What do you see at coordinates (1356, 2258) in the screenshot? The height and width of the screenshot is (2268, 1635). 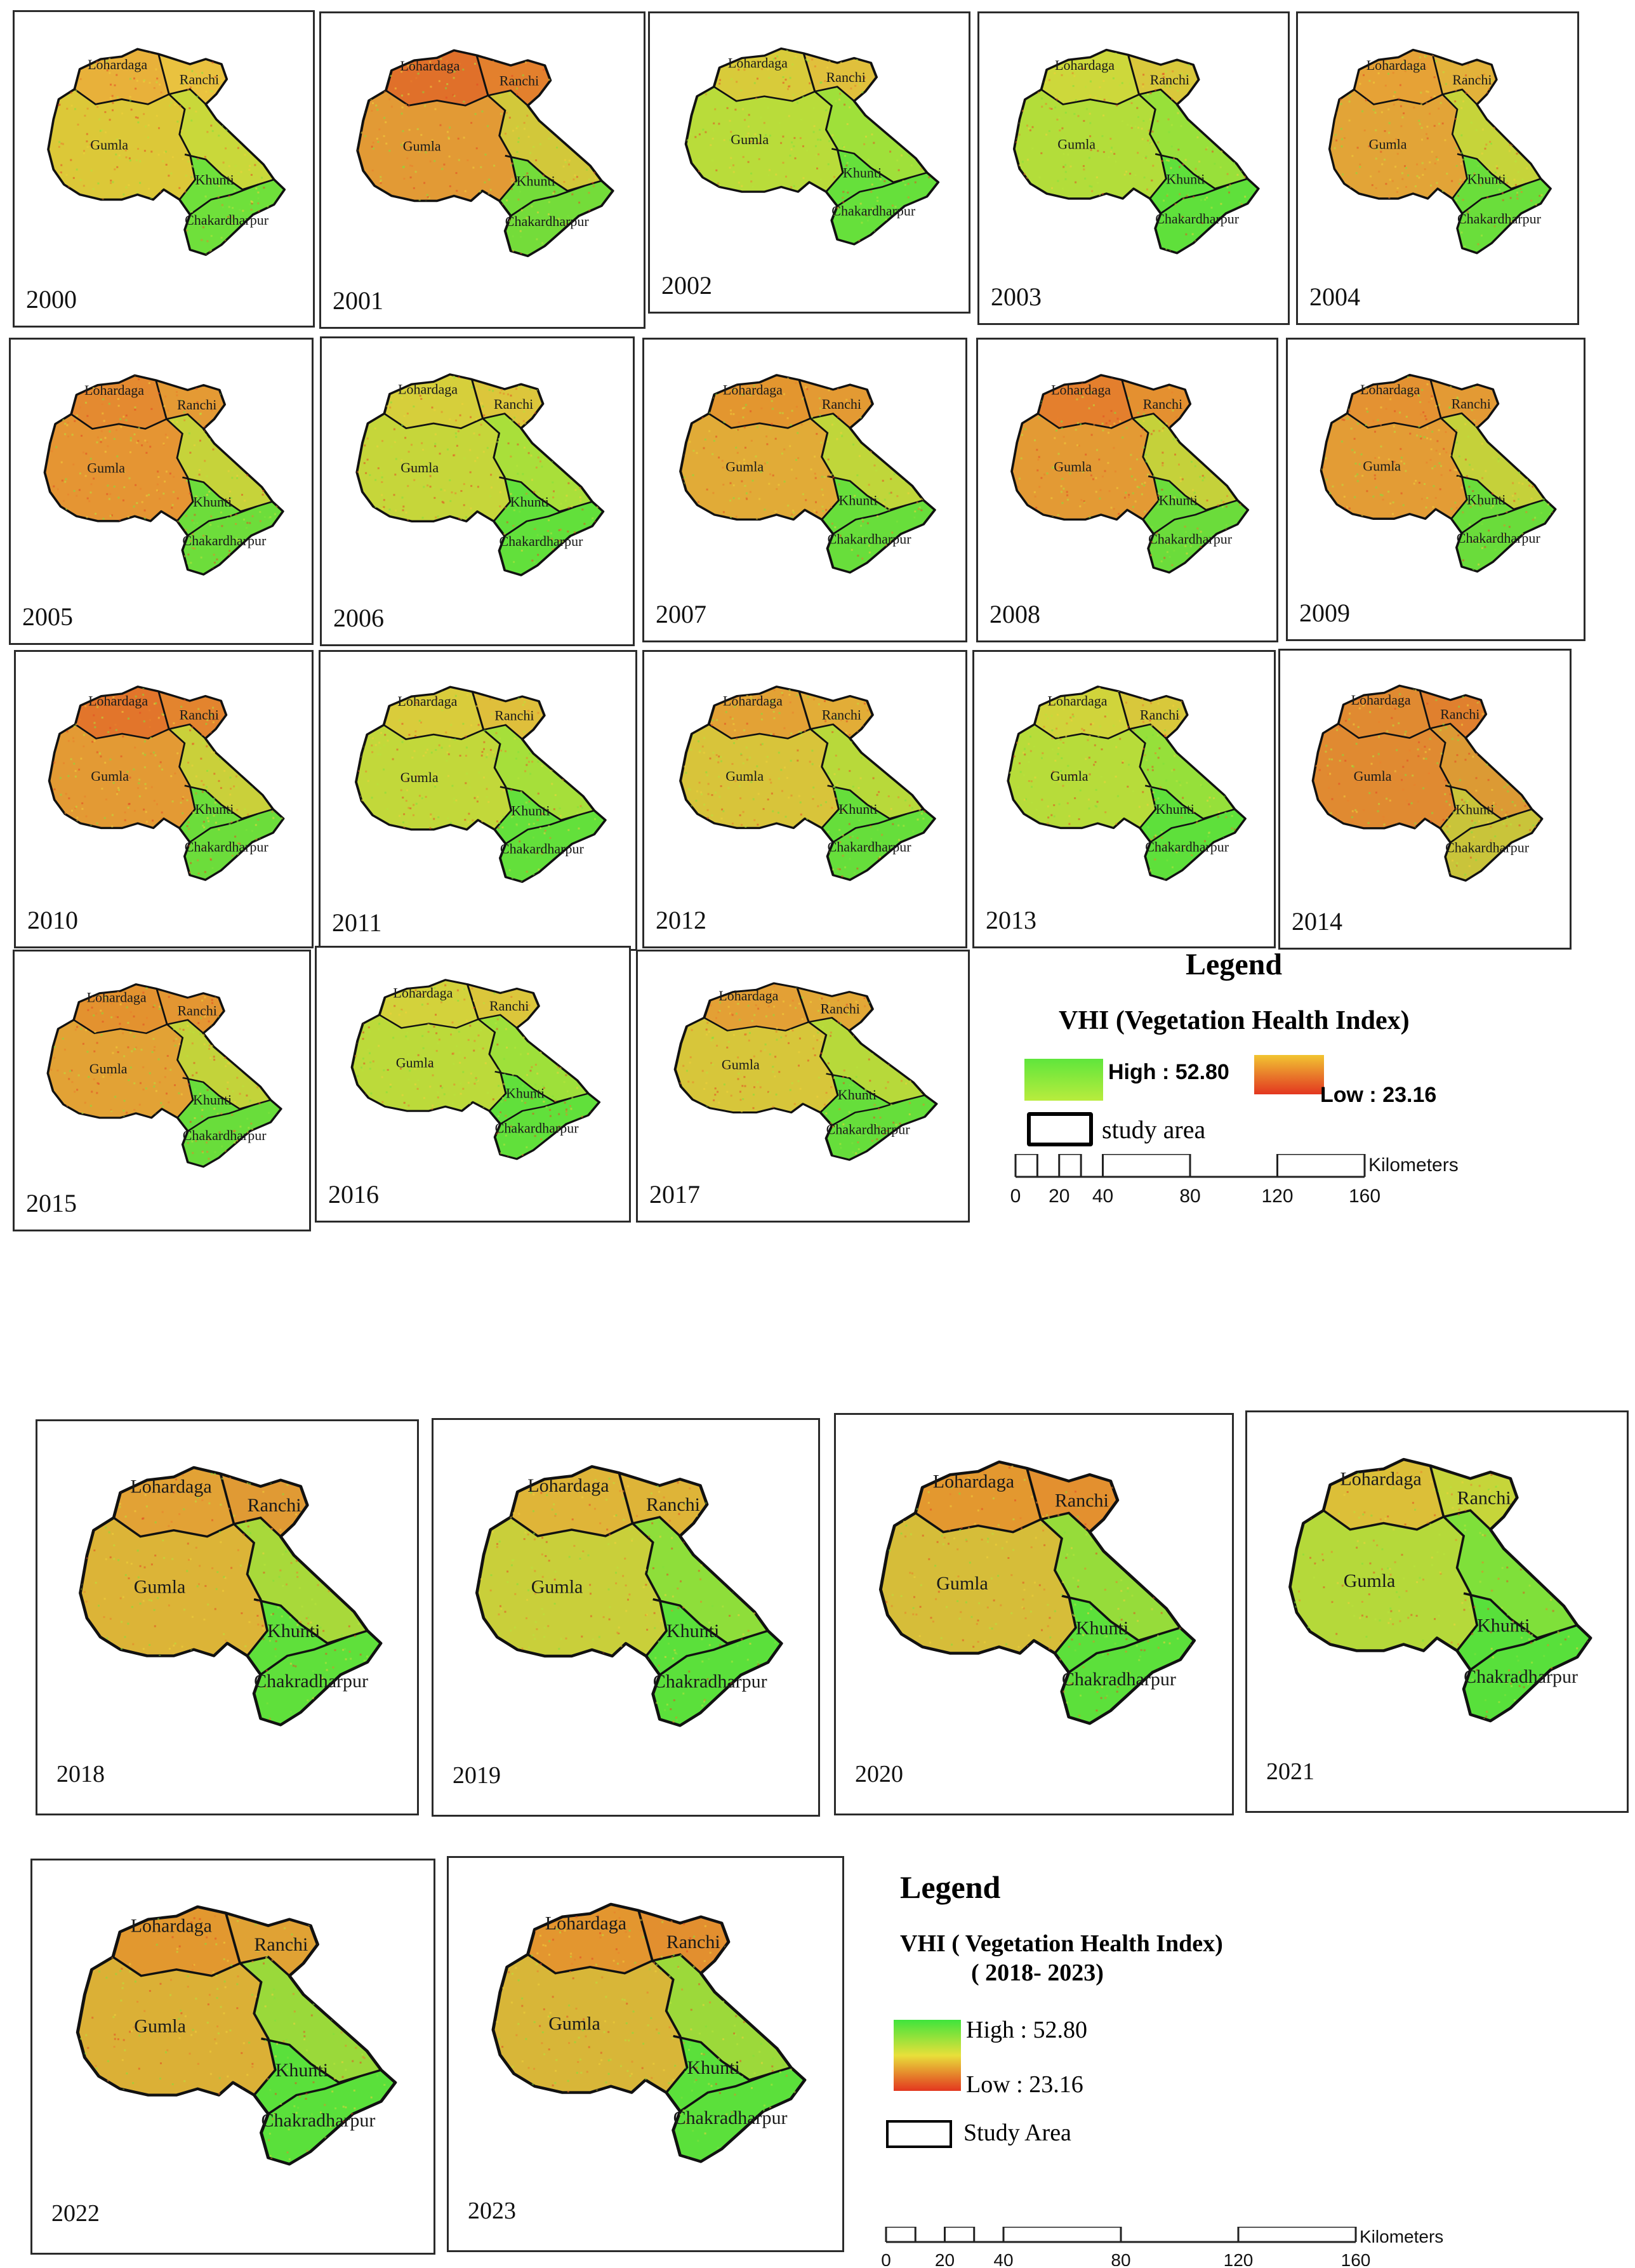 I see `scale-tick-label: 160` at bounding box center [1356, 2258].